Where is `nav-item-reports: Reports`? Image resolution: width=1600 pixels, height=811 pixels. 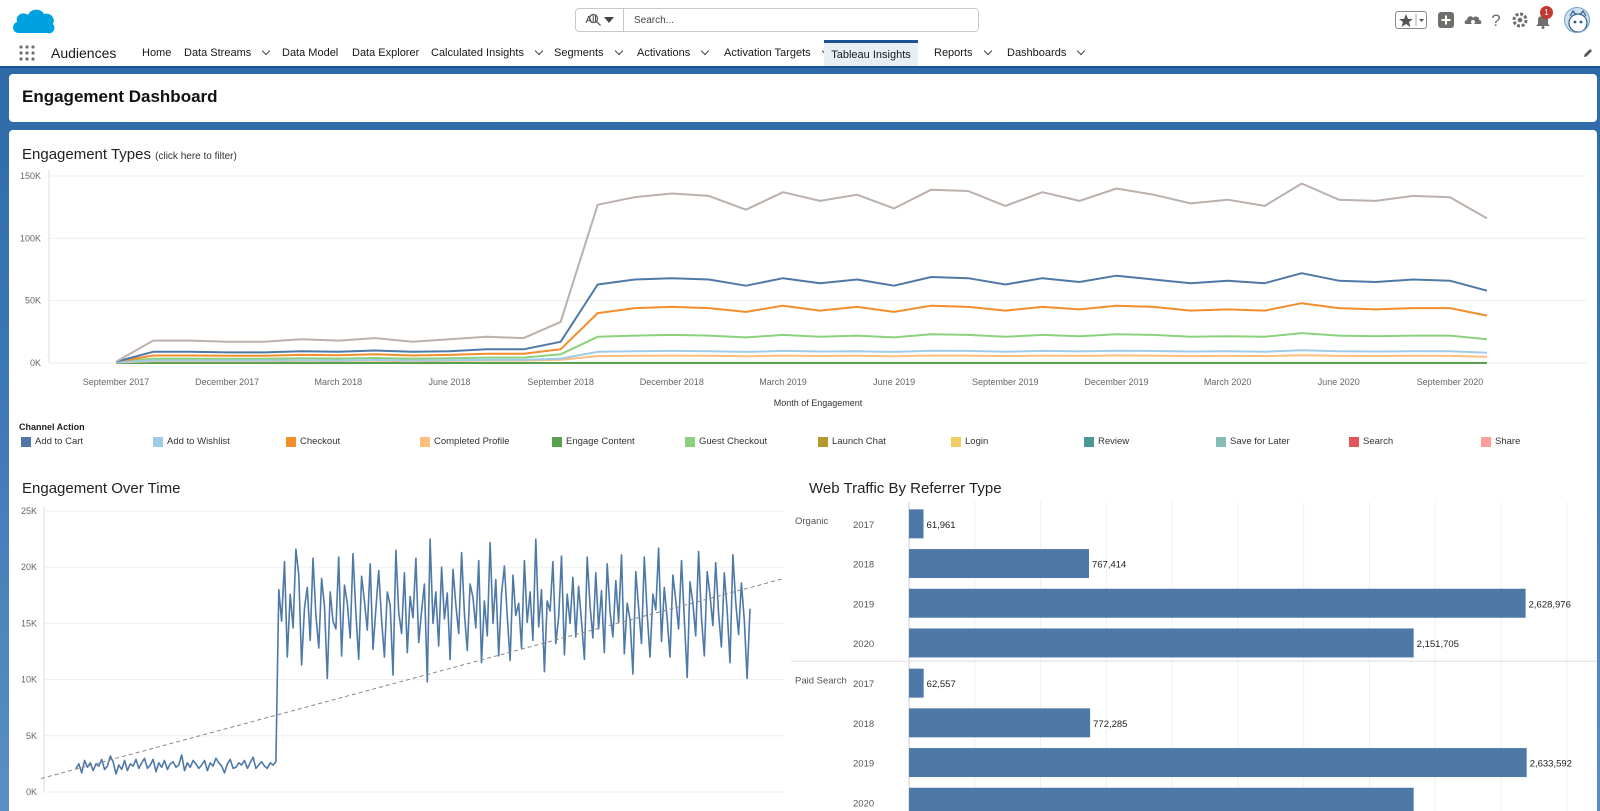
nav-item-reports: Reports is located at coordinates (963, 53).